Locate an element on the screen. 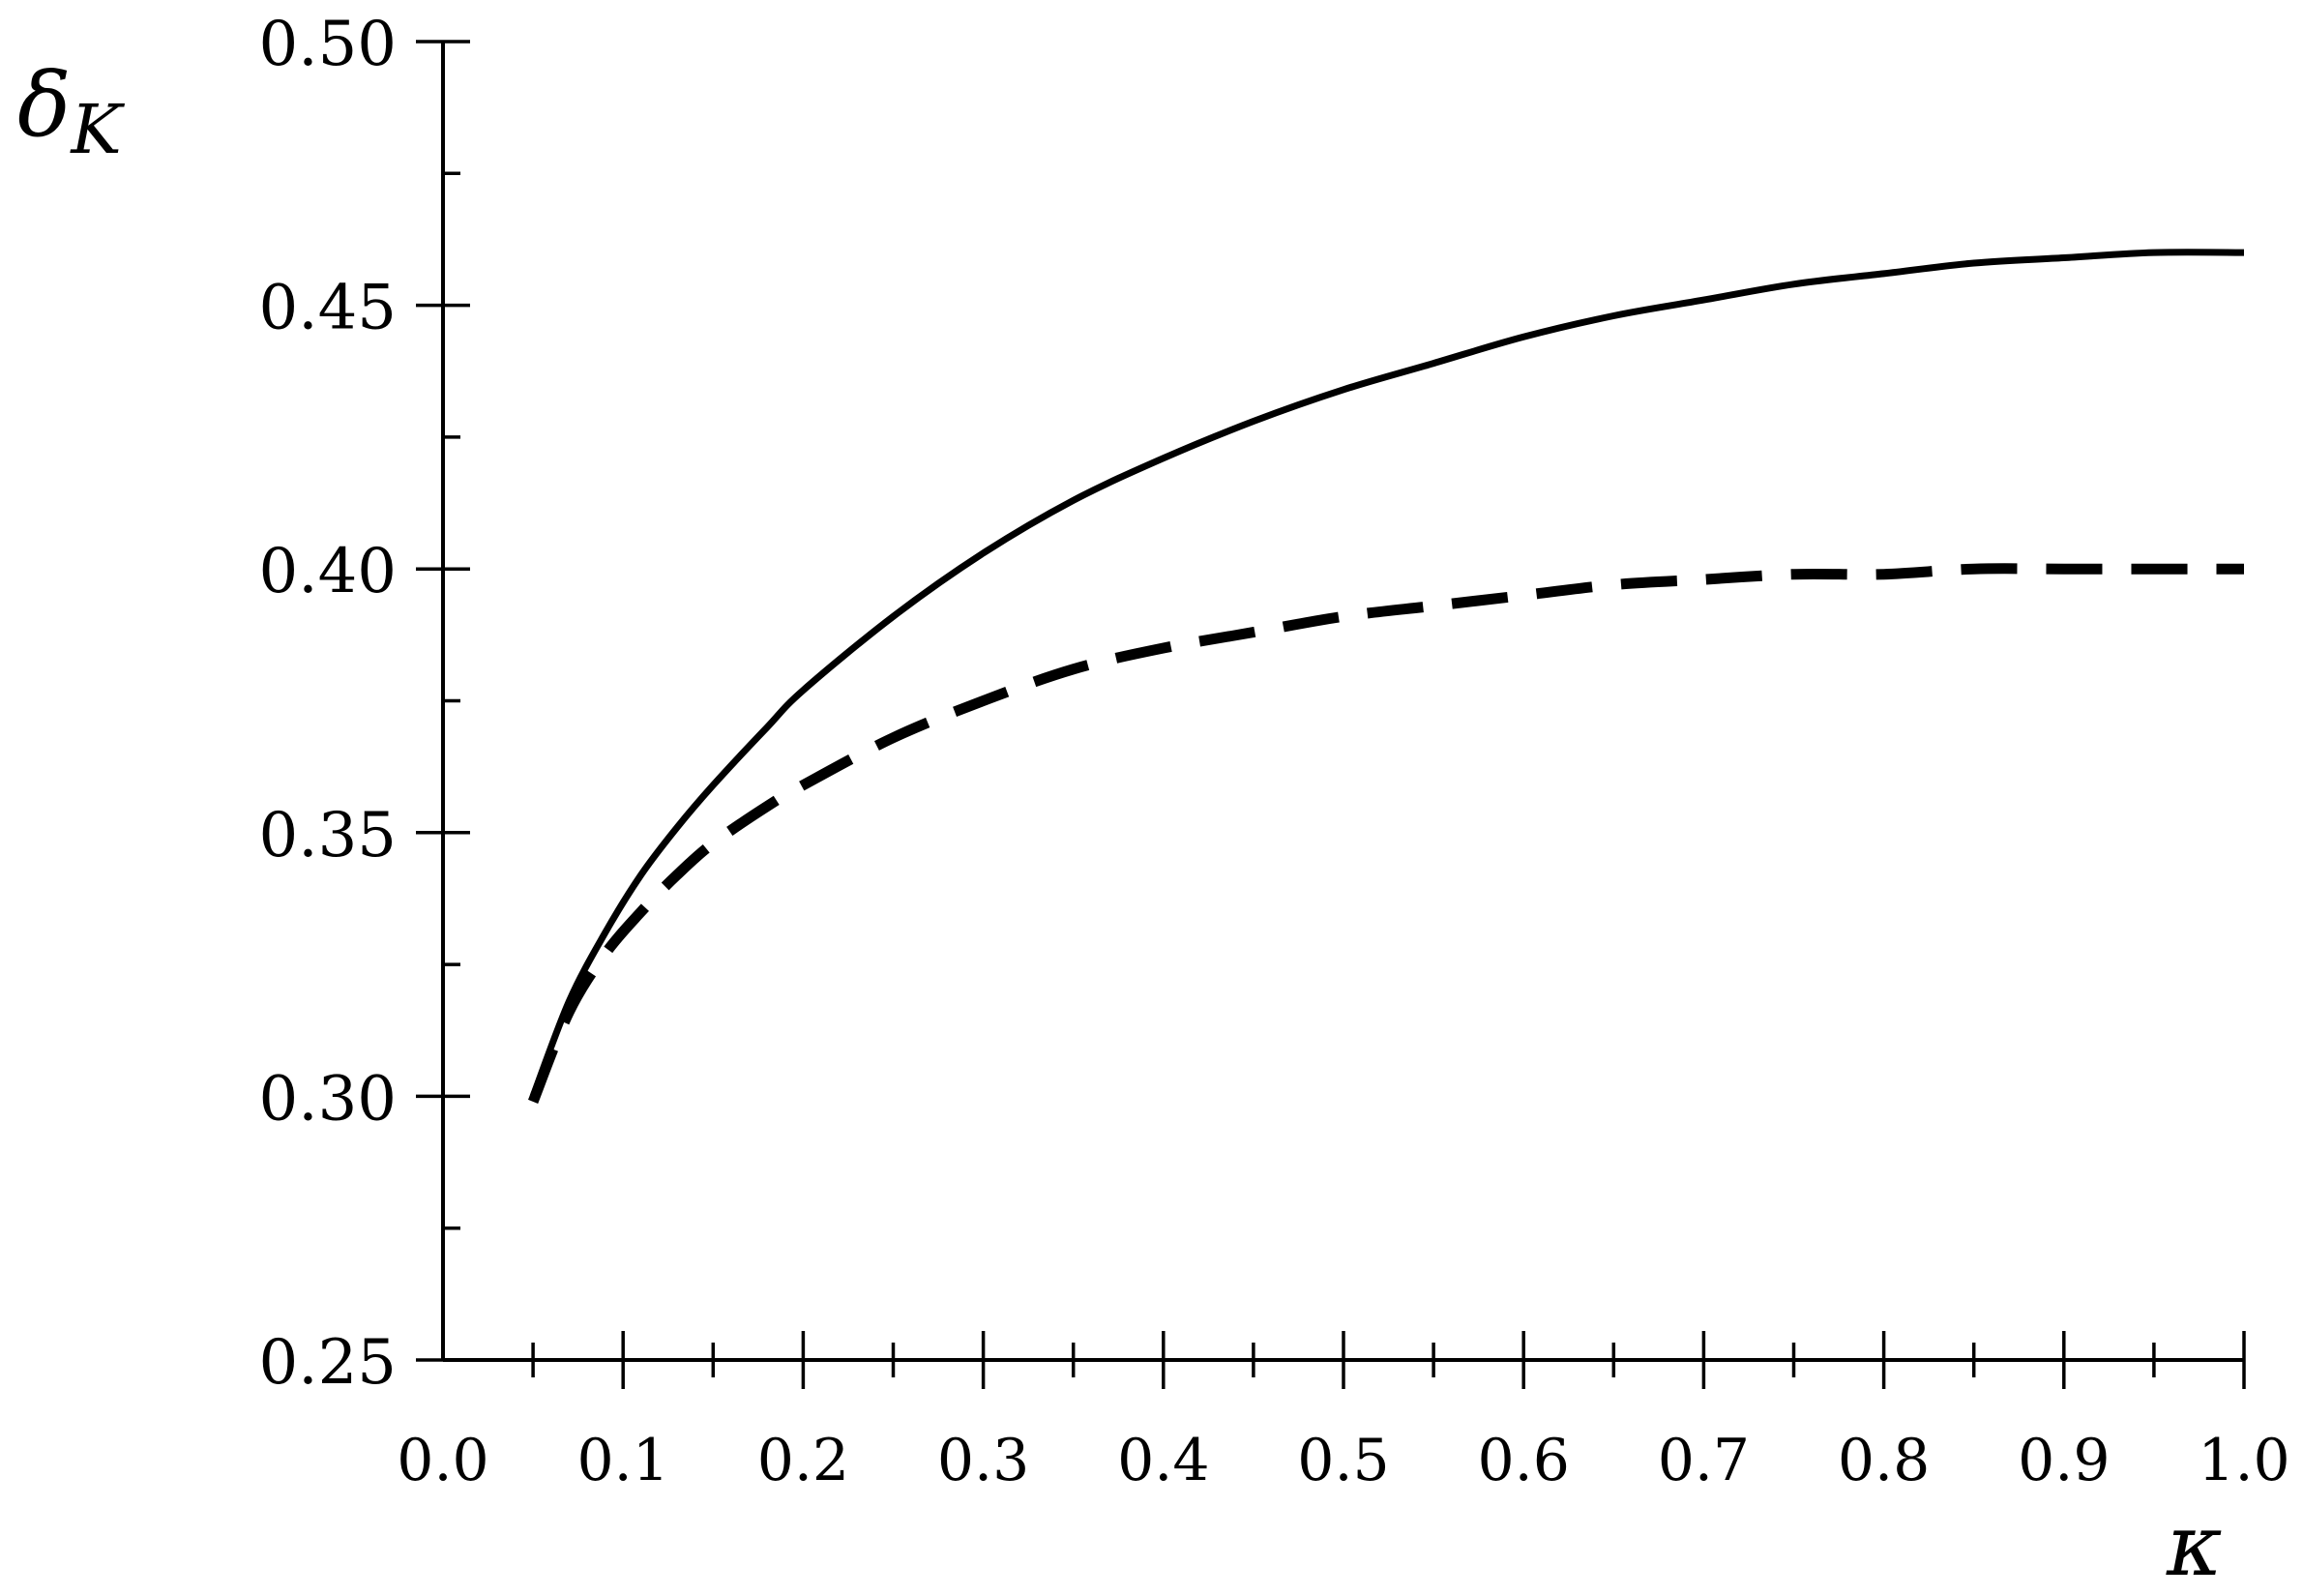 This screenshot has width=2303, height=1596. x-axis-label: κ is located at coordinates (2194, 1545).